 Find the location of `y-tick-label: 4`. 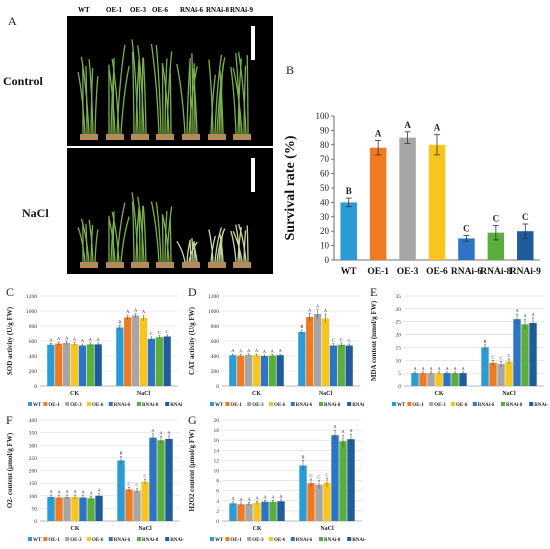

y-tick-label: 4 is located at coordinates (217, 502).